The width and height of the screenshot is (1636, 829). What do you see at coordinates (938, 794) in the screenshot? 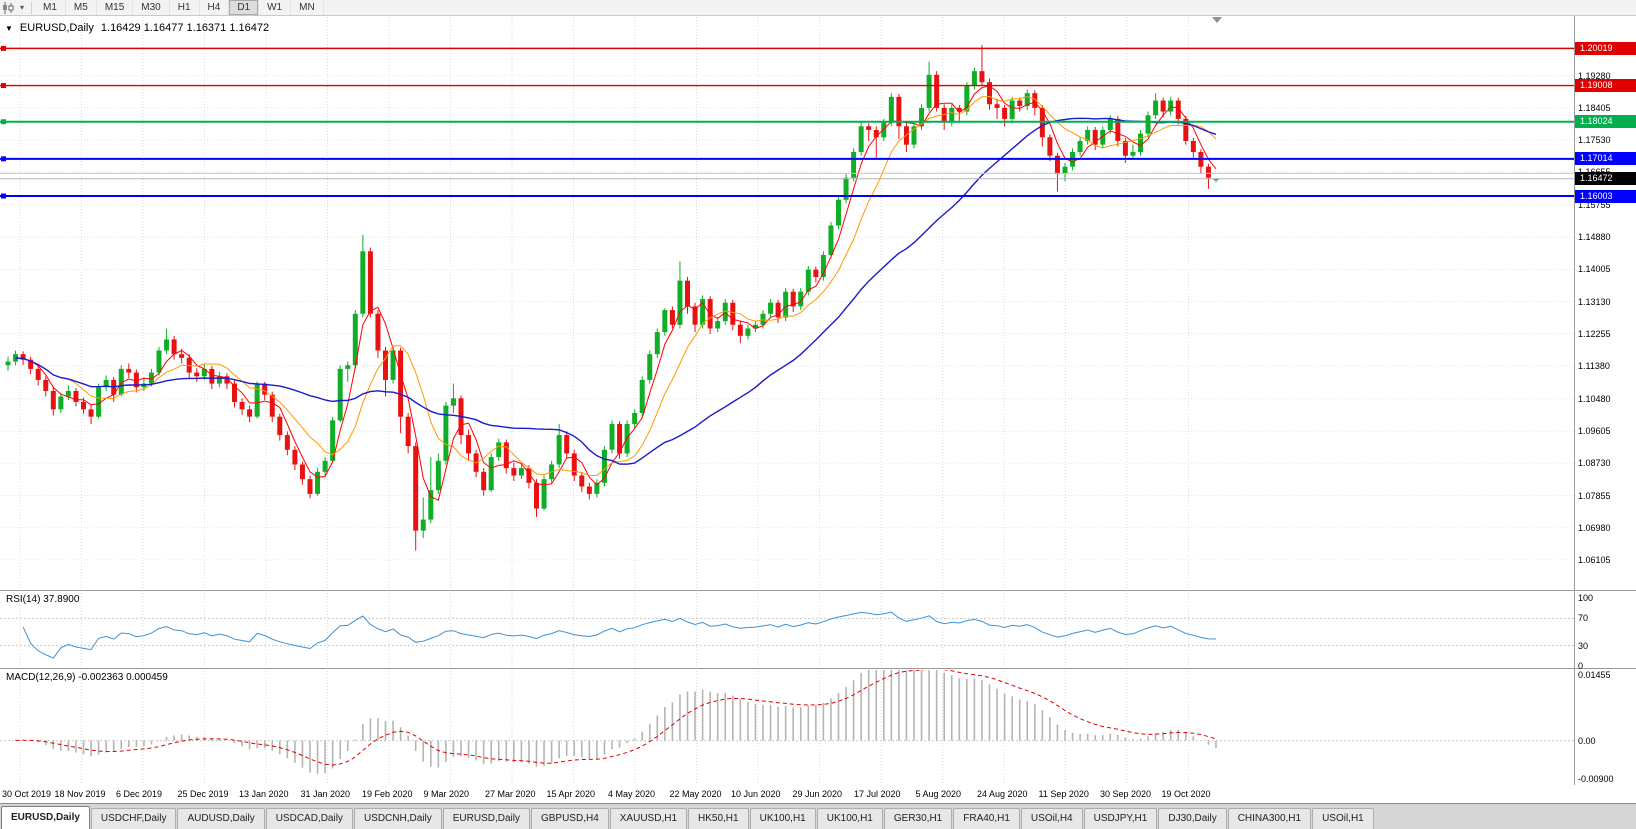
I see `date-axis-label: 5 Aug 2020` at bounding box center [938, 794].